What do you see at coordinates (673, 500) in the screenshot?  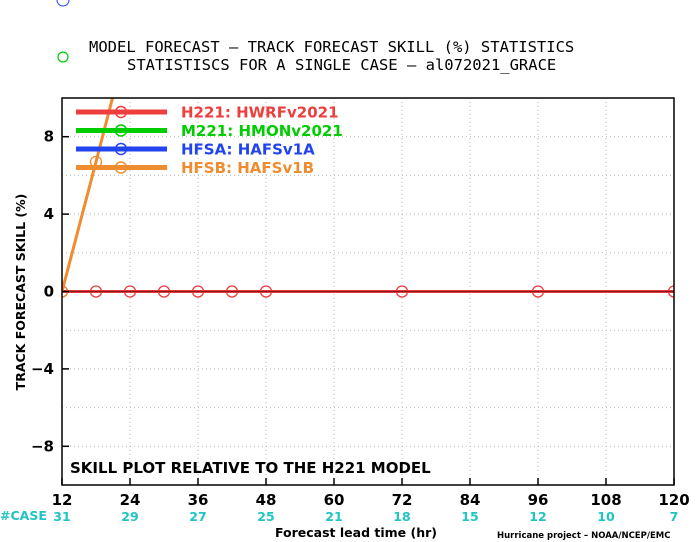 I see `x-tick-label: 120` at bounding box center [673, 500].